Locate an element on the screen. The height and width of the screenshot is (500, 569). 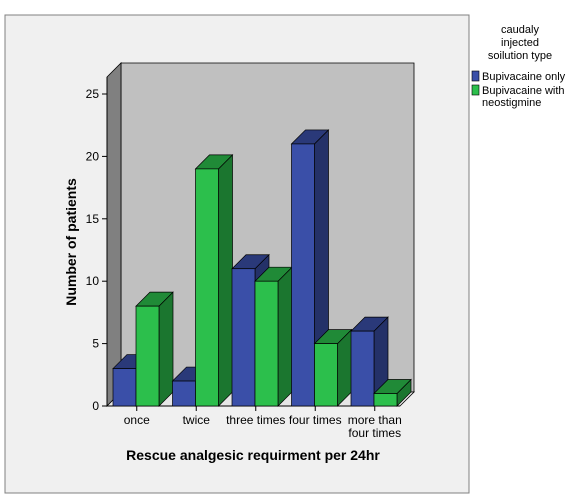
y-ticks: 0 5 10 15 20 25 is located at coordinates (96, 250).